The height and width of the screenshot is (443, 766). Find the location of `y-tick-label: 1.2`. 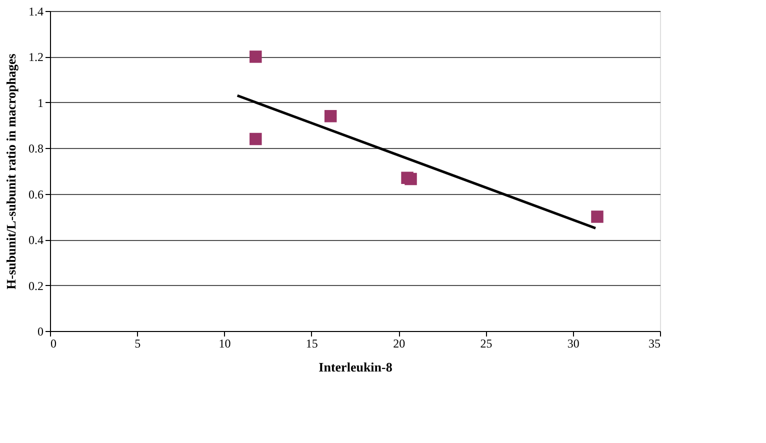

y-tick-label: 1.2 is located at coordinates (36, 57).